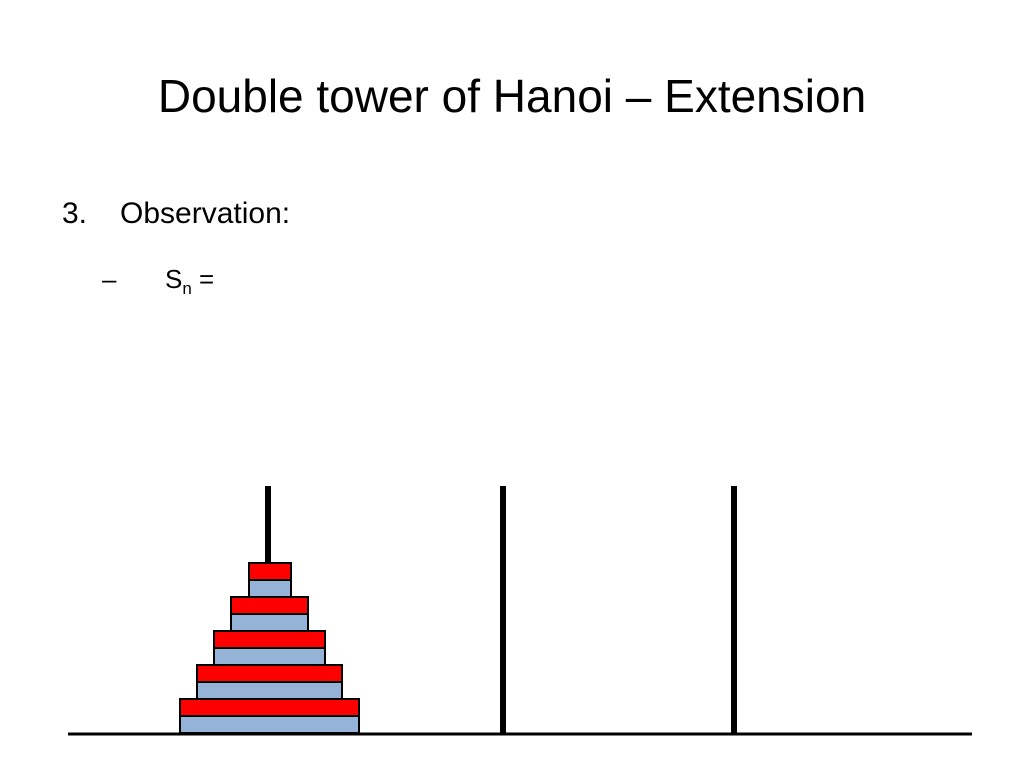 Image resolution: width=1024 pixels, height=768 pixels. I want to click on sub-base: S, so click(174, 279).